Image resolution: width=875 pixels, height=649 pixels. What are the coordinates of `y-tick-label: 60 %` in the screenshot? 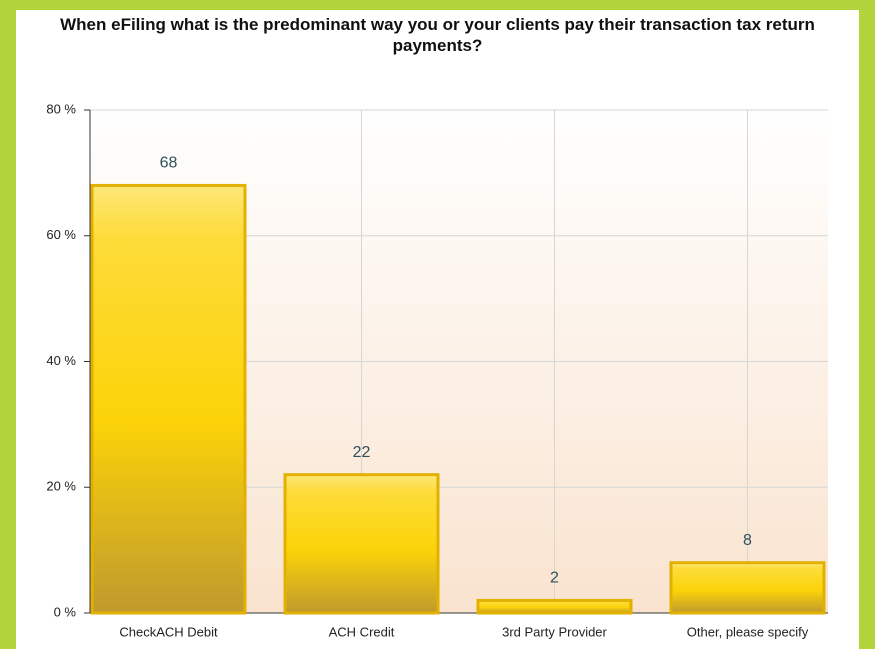 It's located at (61, 234).